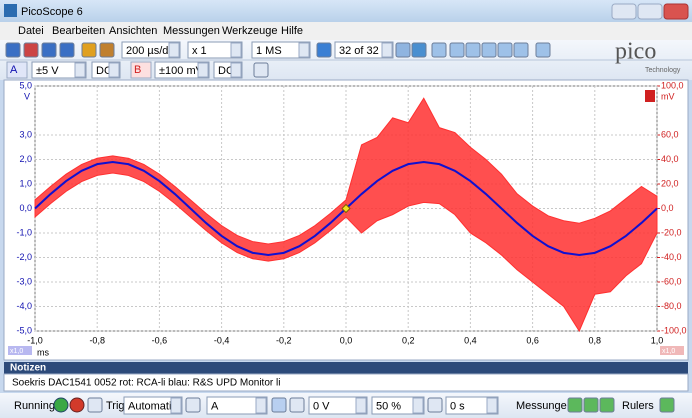 This screenshot has height=418, width=692. What do you see at coordinates (403, 50) in the screenshot?
I see `next-buffer` at bounding box center [403, 50].